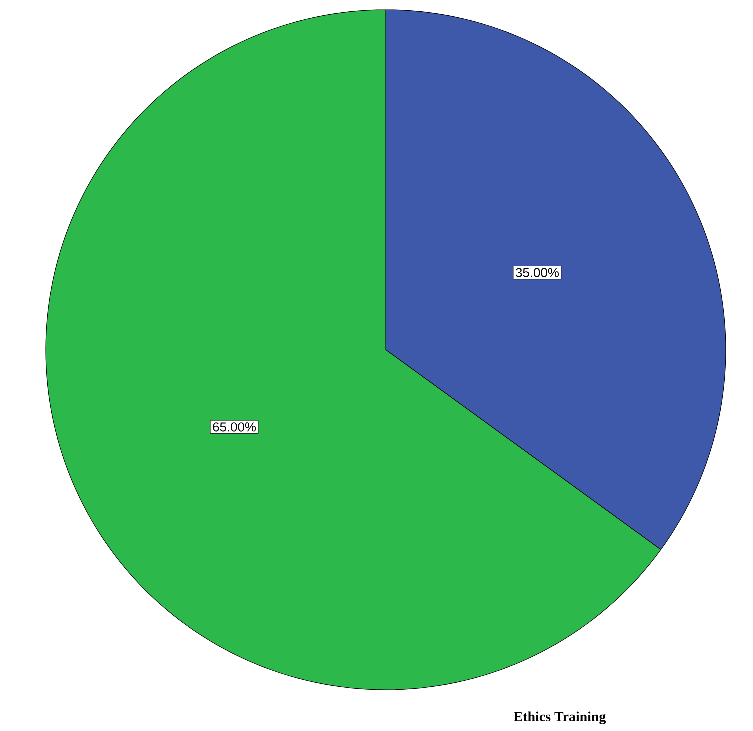 The width and height of the screenshot is (753, 731). I want to click on text: Ethics Training, so click(560, 718).